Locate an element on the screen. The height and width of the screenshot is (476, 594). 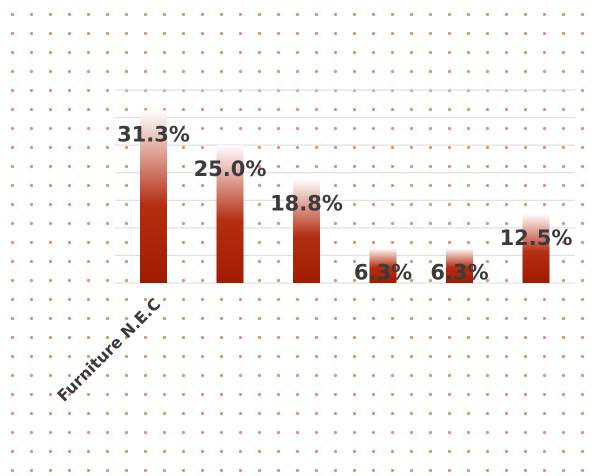
data-label: 31.3% is located at coordinates (153, 134).